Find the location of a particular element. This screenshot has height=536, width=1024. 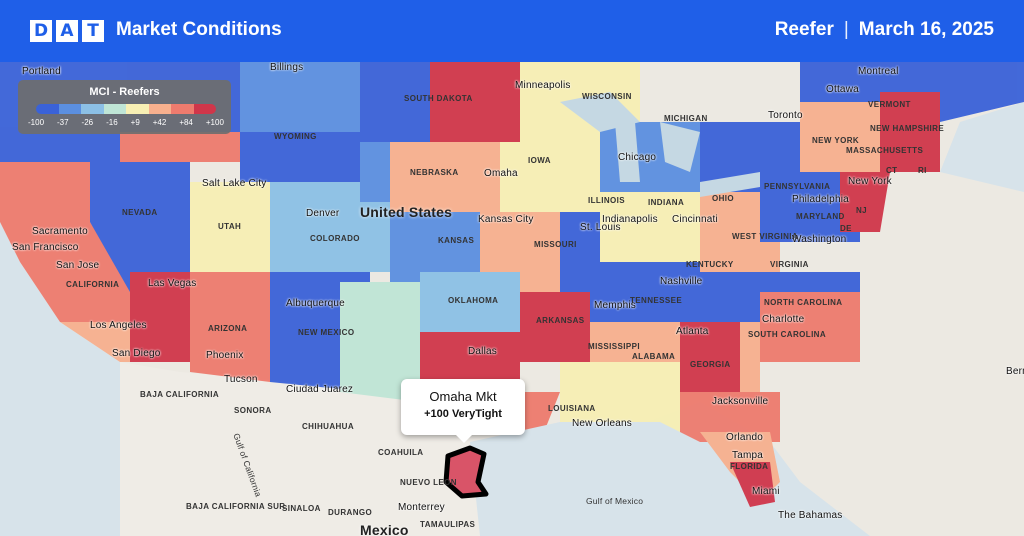

city-label-dallas: Dallas is located at coordinates (482, 351).